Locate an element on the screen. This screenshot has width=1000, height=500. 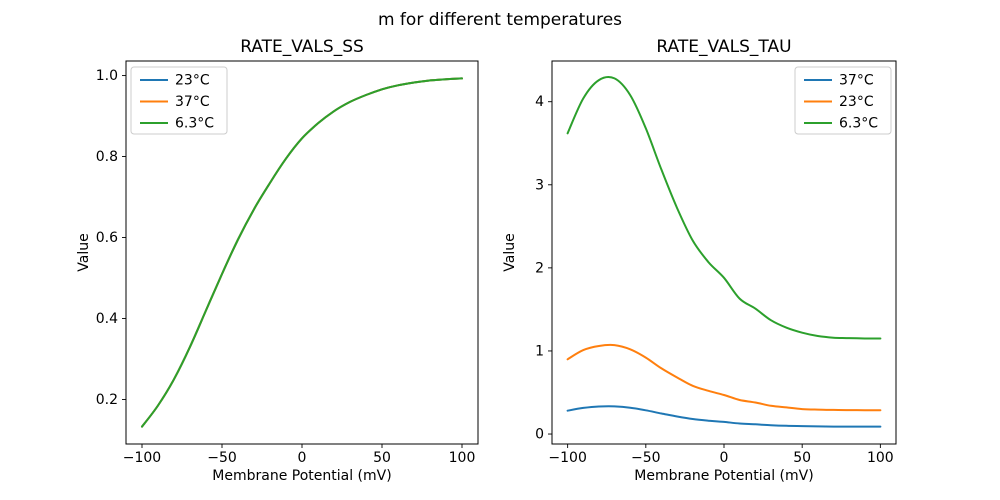
y-tick-label: 0.6 is located at coordinates (107, 238).